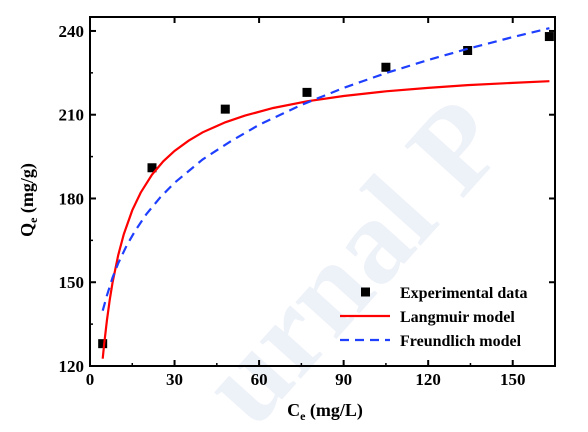 The width and height of the screenshot is (588, 432). Describe the element at coordinates (457, 317) in the screenshot. I see `legend-label: Langmuir model` at that location.